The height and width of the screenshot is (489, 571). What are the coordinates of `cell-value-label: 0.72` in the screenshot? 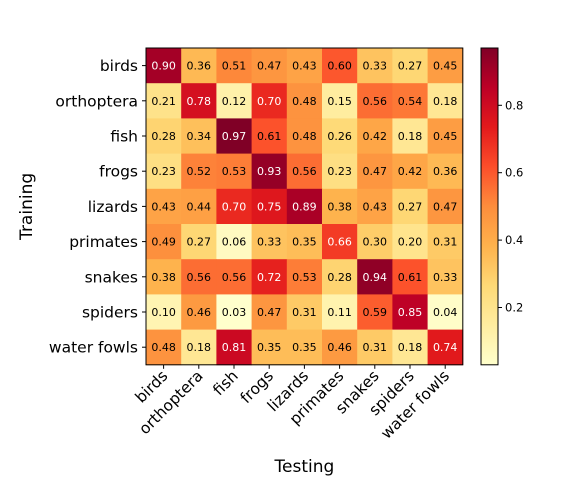 It's located at (269, 277).